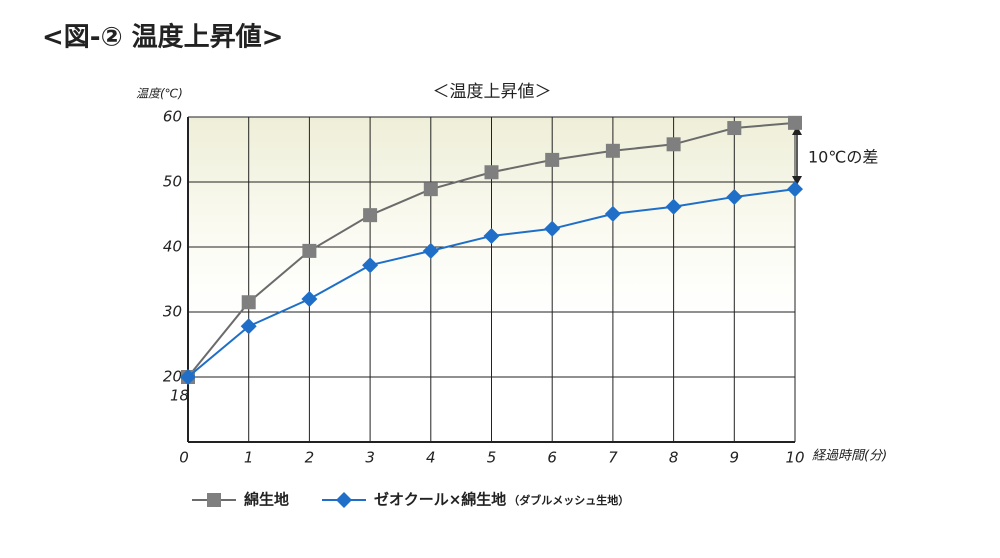 The image size is (1000, 558). Describe the element at coordinates (552, 458) in the screenshot. I see `x-tick-label: 6` at that location.